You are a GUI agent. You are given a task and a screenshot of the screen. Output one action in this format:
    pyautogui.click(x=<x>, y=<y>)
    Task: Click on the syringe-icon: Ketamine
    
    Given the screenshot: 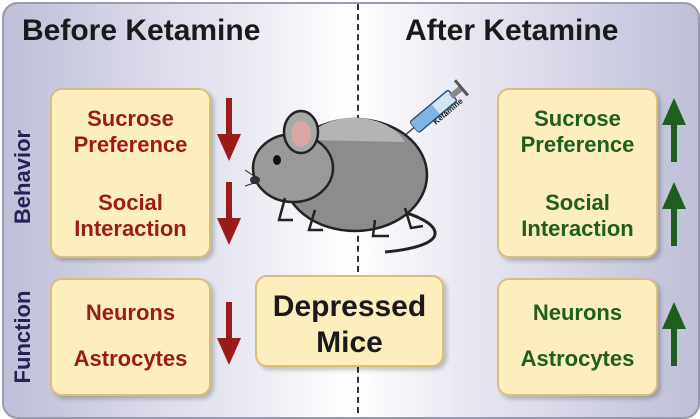 What is the action you would take?
    pyautogui.click(x=435, y=109)
    